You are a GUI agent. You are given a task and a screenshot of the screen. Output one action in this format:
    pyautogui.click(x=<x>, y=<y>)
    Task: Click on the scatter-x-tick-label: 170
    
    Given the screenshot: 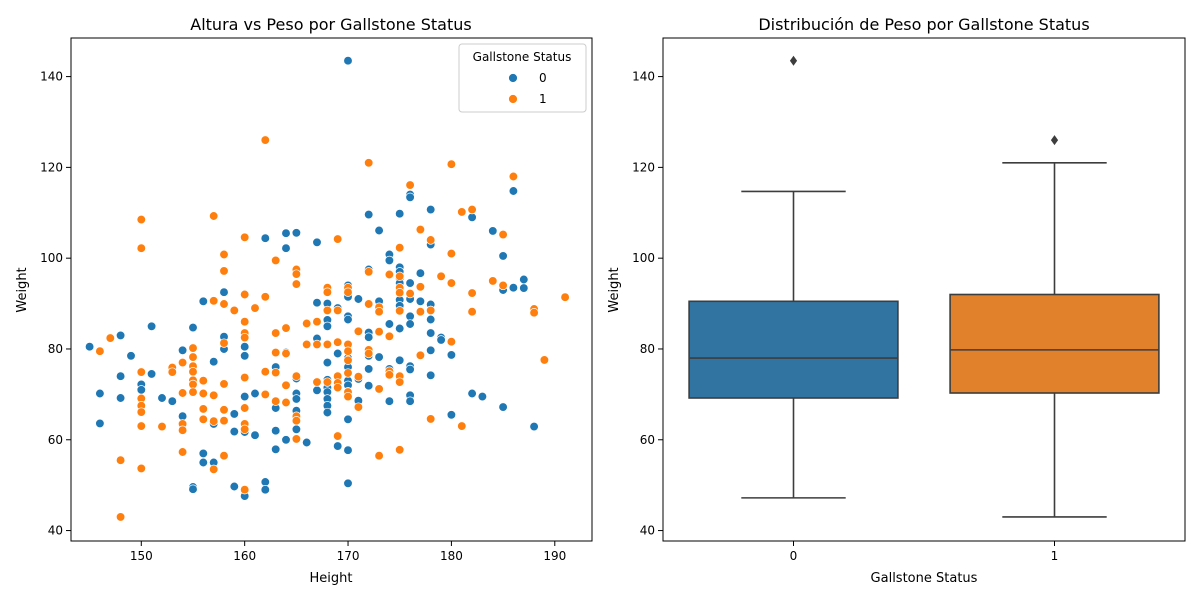 What is the action you would take?
    pyautogui.click(x=348, y=556)
    